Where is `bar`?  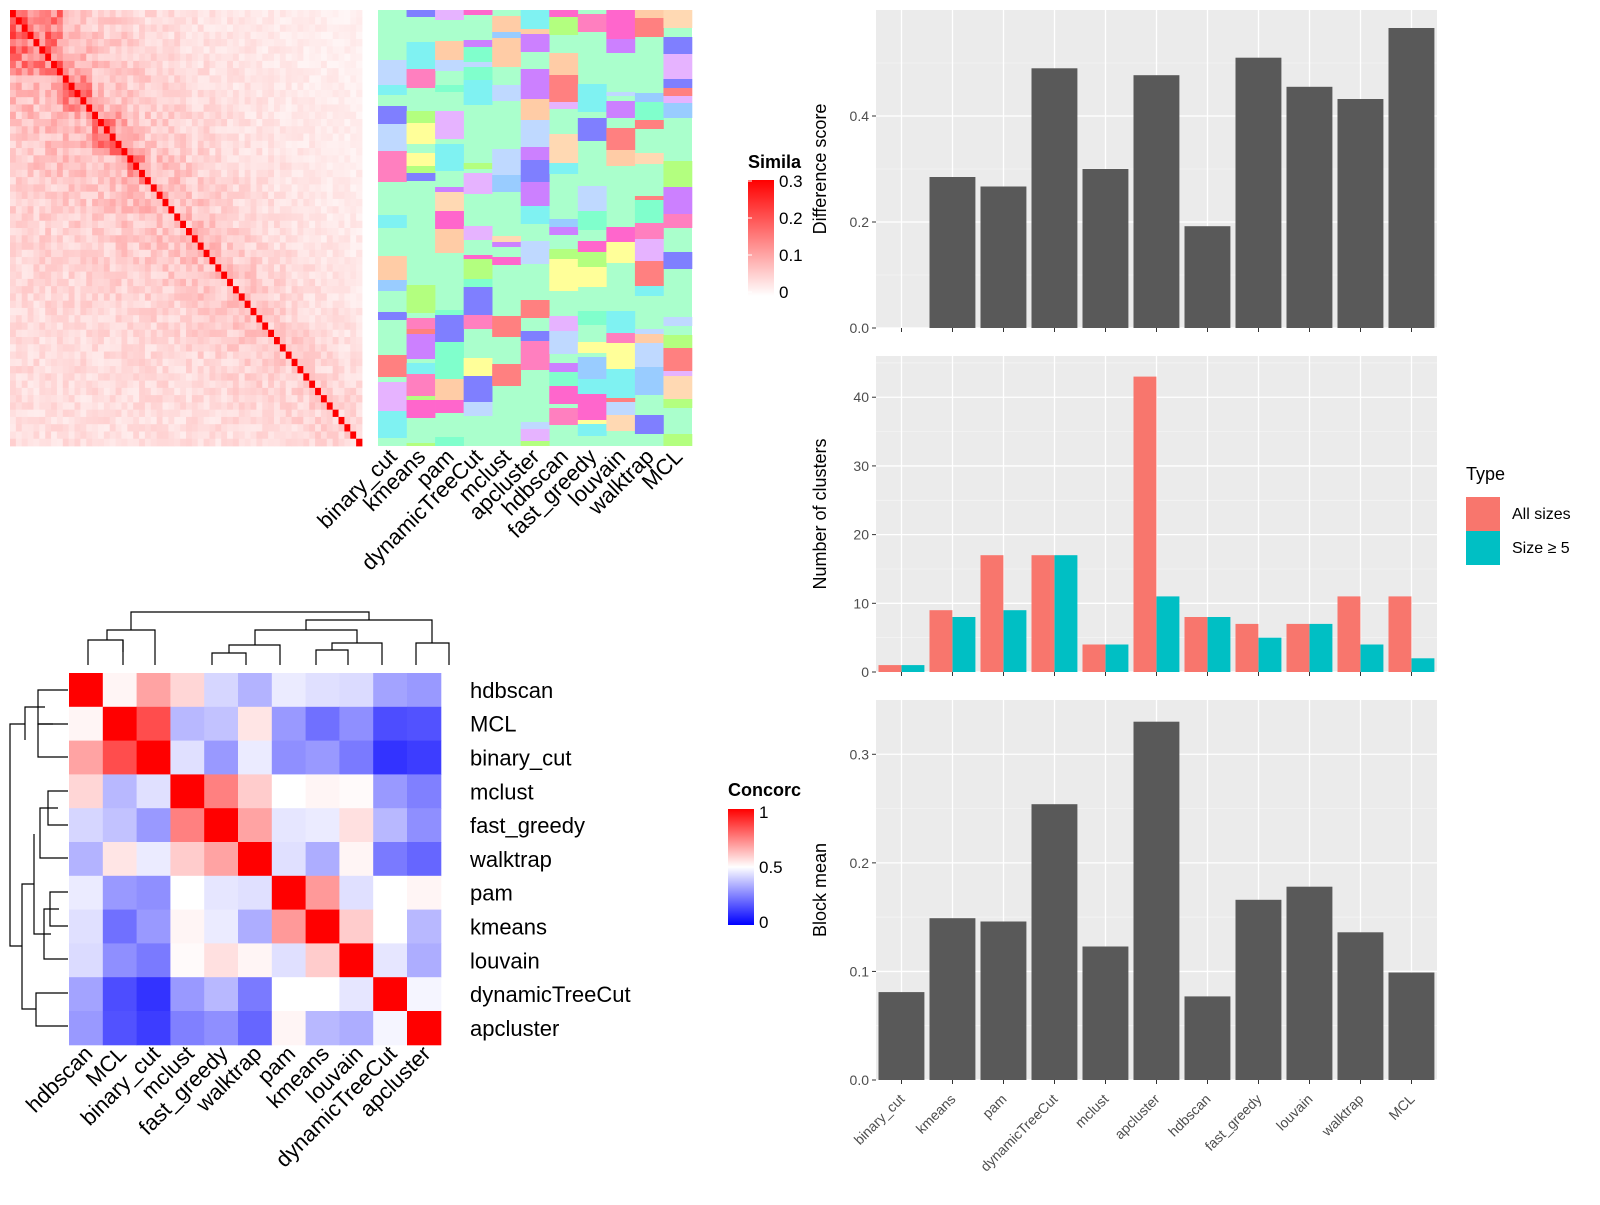 bar is located at coordinates (1309, 983).